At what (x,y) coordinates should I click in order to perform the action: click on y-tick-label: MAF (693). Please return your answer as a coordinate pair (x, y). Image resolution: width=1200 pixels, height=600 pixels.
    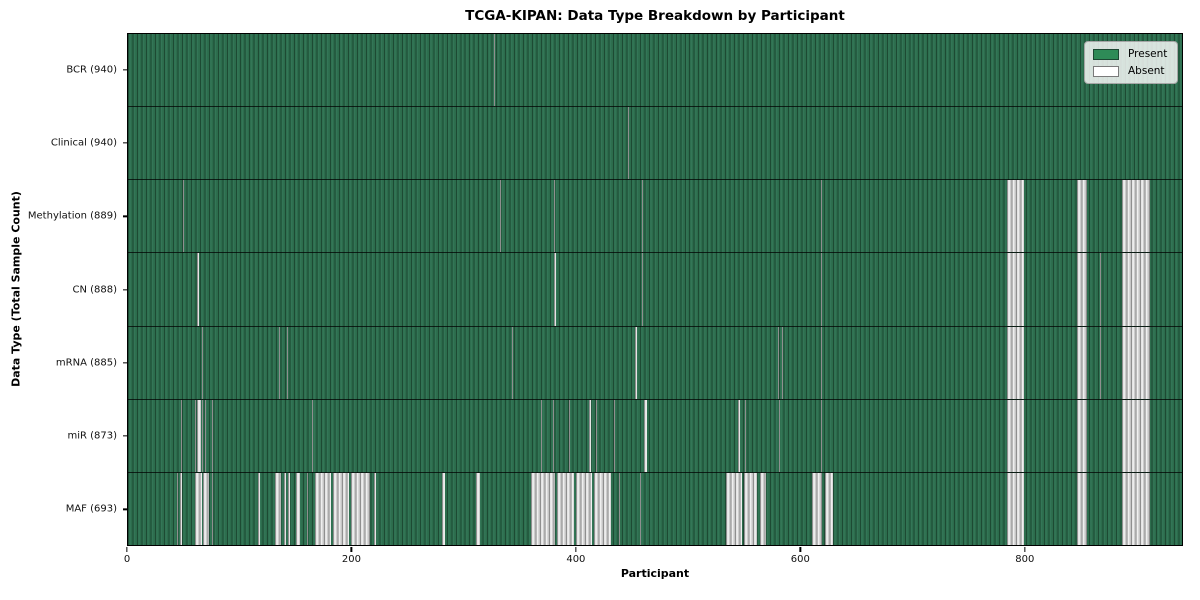
    Looking at the image, I should click on (91, 509).